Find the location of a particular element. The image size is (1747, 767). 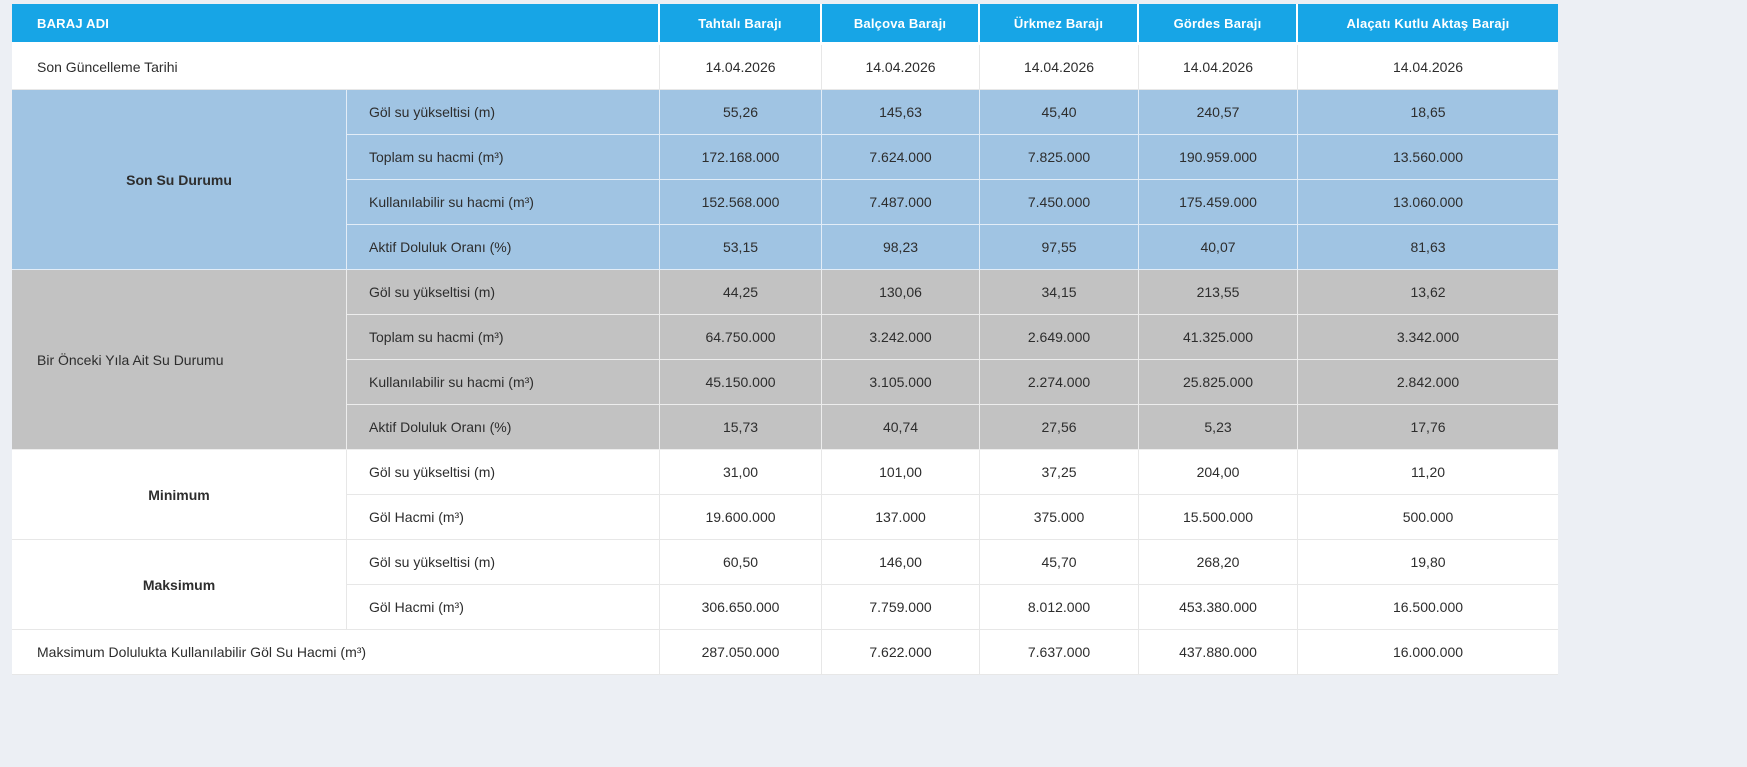

value-cell: 45,70 is located at coordinates (1060, 562).